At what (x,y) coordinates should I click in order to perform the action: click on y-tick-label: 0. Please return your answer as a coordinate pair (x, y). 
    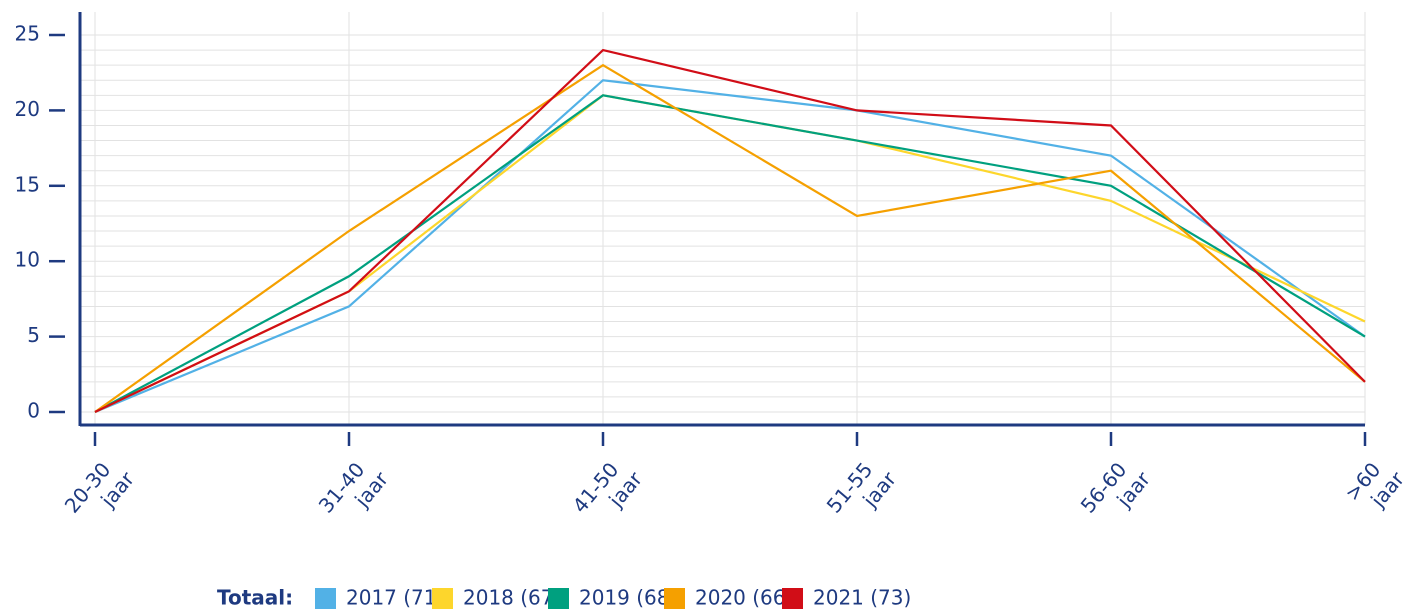
    Looking at the image, I should click on (33, 411).